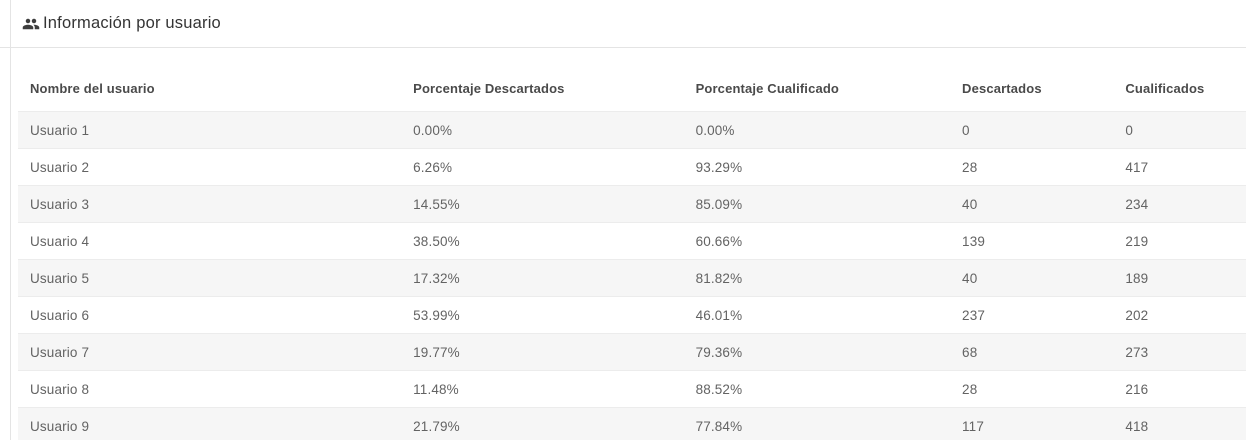  I want to click on table-cell: 17.32%, so click(436, 278).